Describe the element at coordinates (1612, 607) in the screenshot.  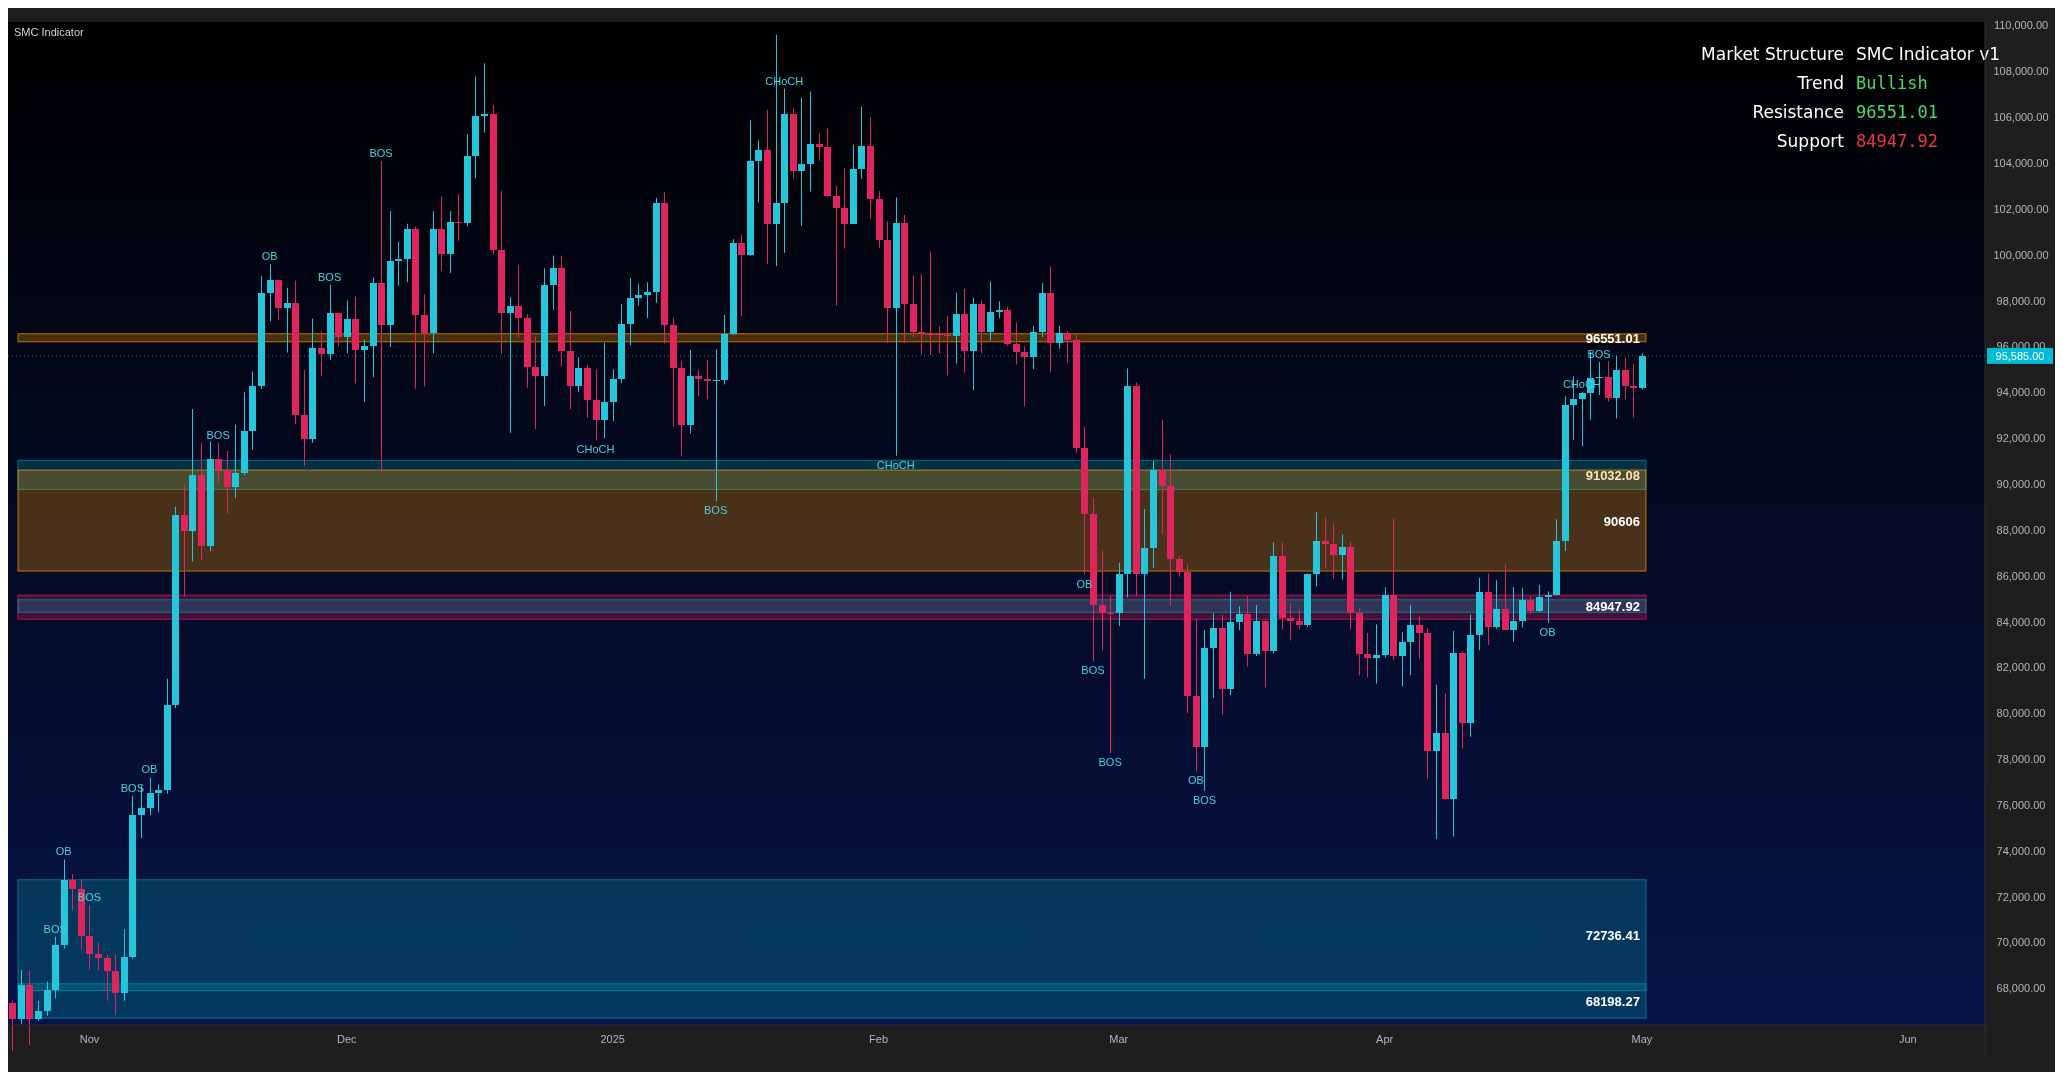
I see `band-label: 84947.92` at that location.